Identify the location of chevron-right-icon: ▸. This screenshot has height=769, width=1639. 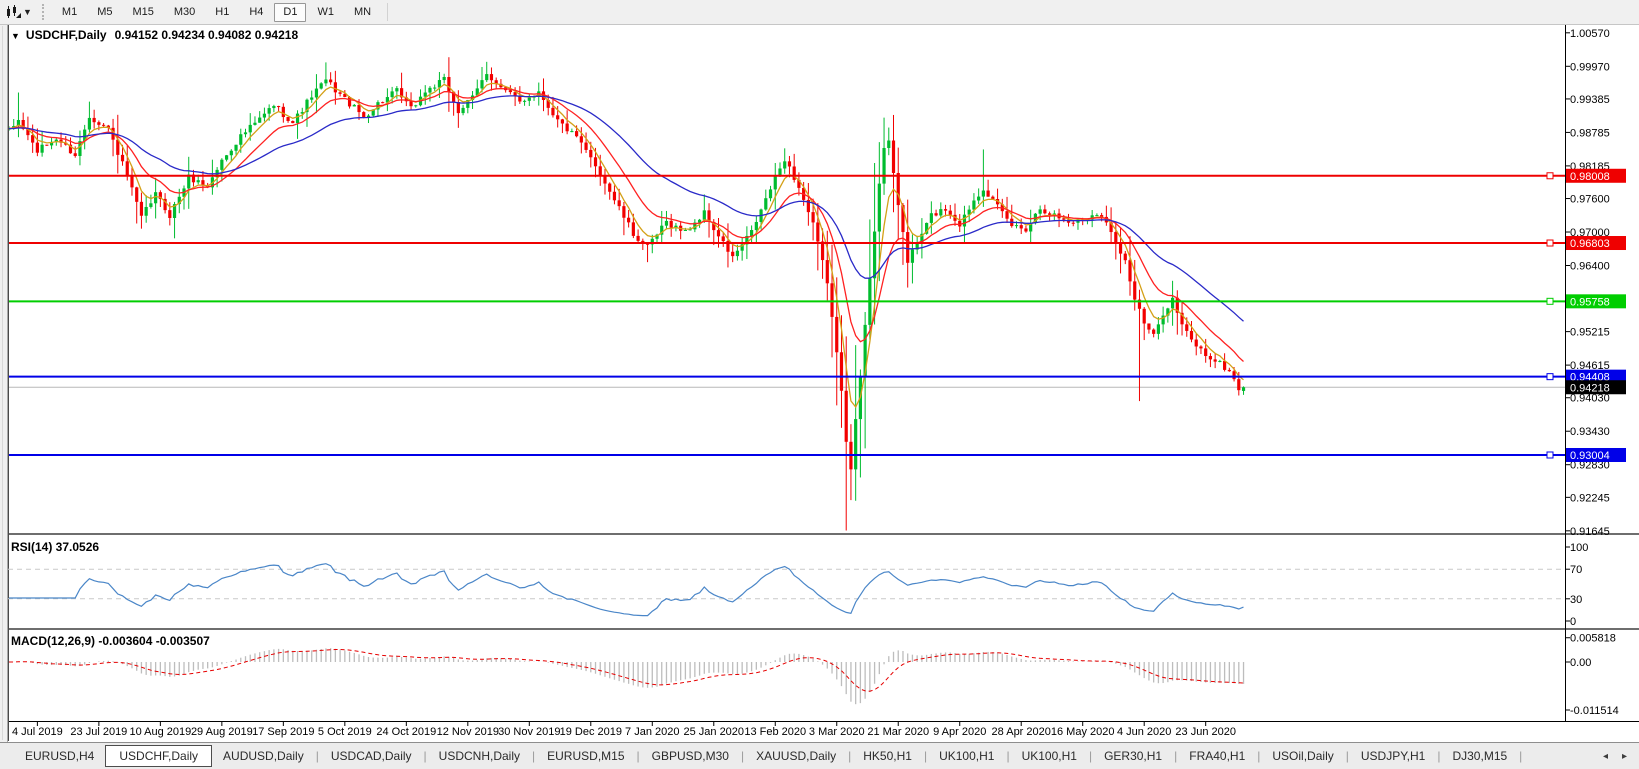
(1624, 756).